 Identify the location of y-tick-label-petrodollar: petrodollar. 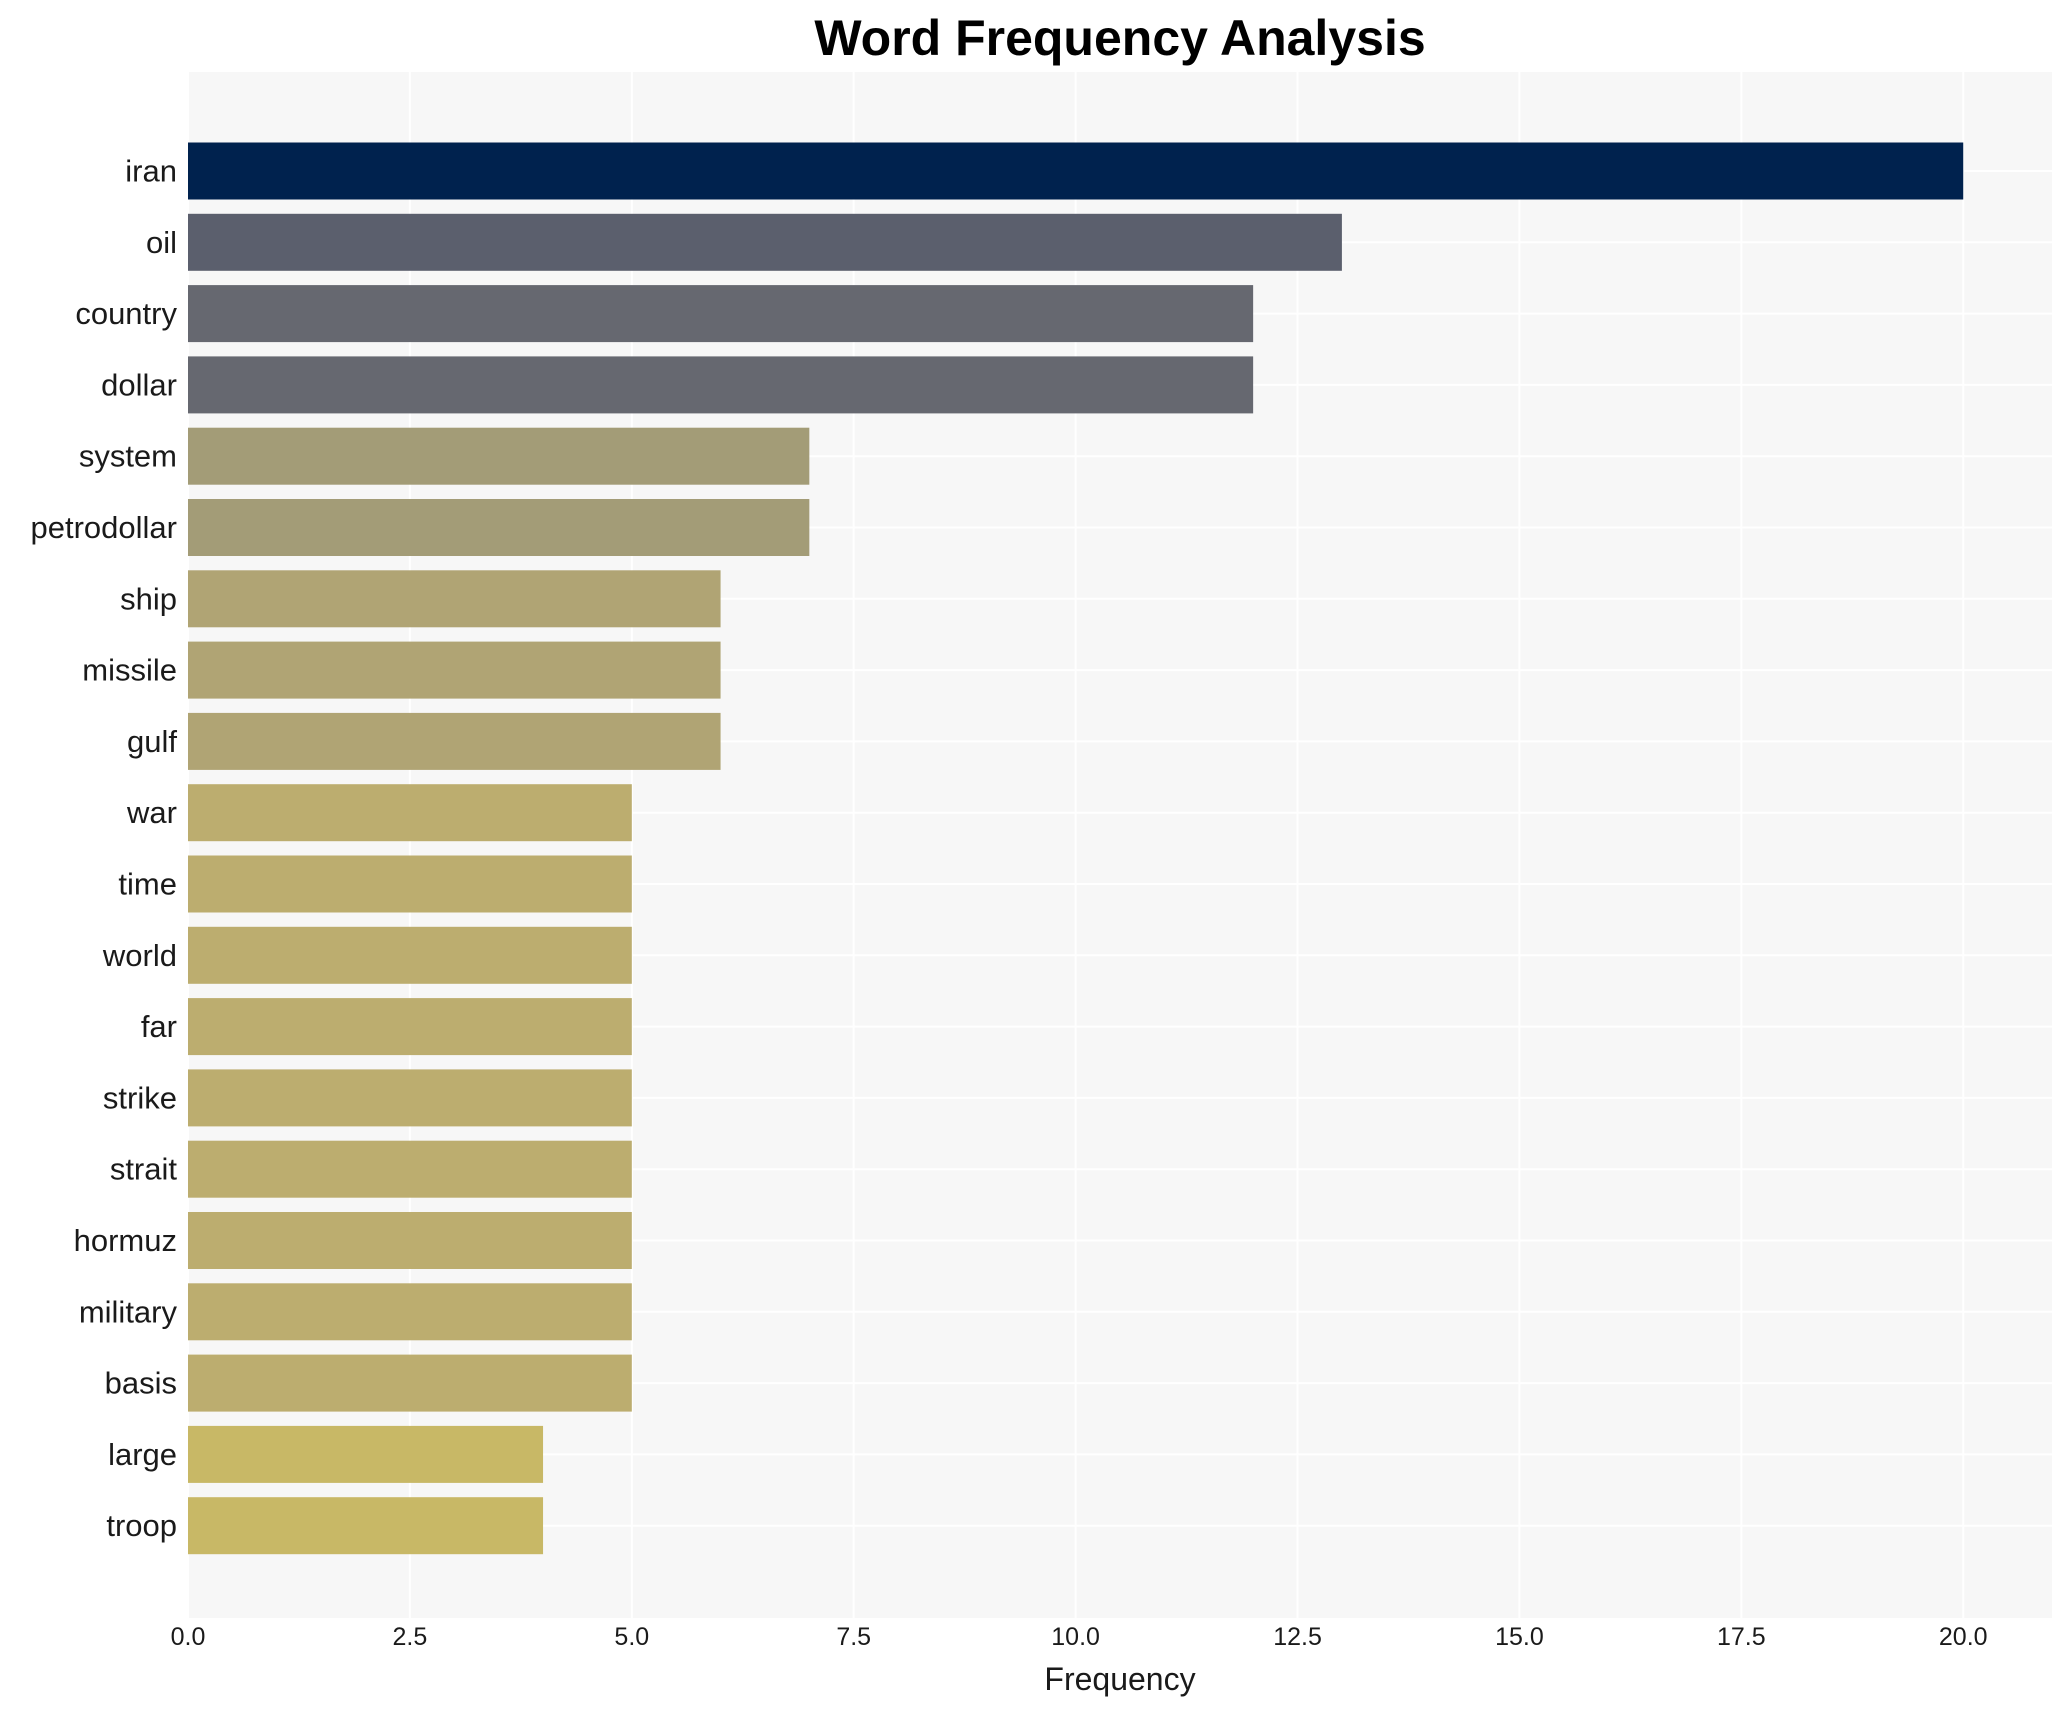
(104, 527).